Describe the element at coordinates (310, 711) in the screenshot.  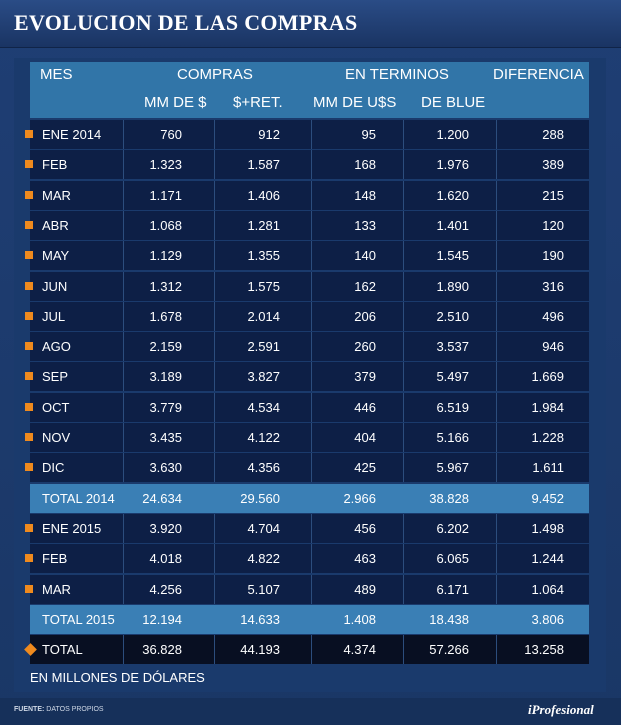
I see `footer-bar` at that location.